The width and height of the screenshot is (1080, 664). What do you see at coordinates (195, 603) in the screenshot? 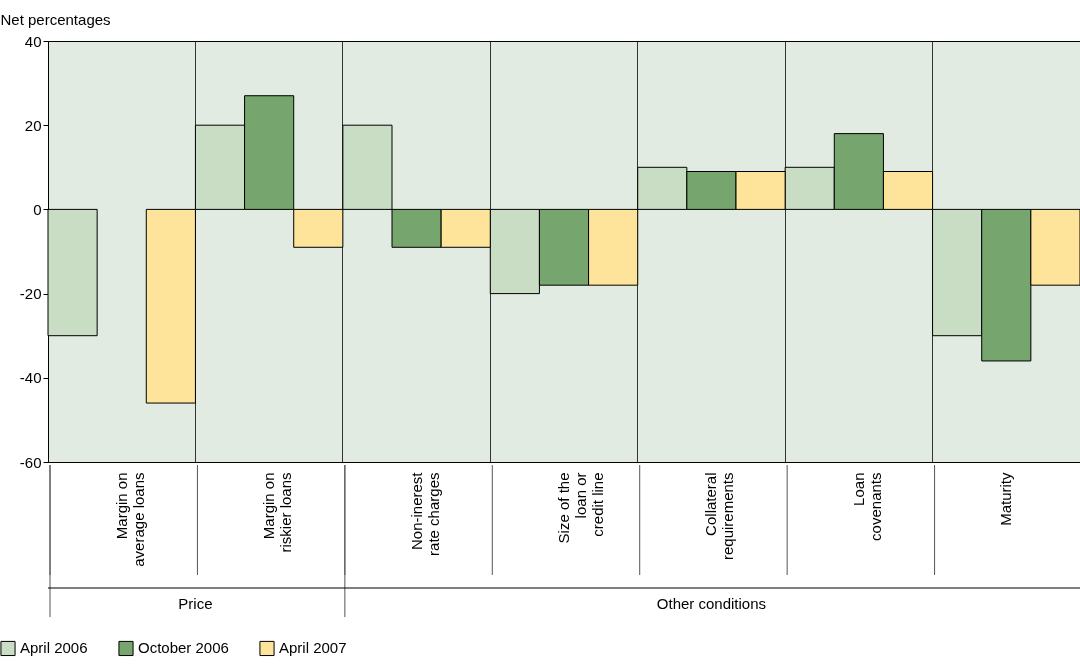
I see `text: Price` at bounding box center [195, 603].